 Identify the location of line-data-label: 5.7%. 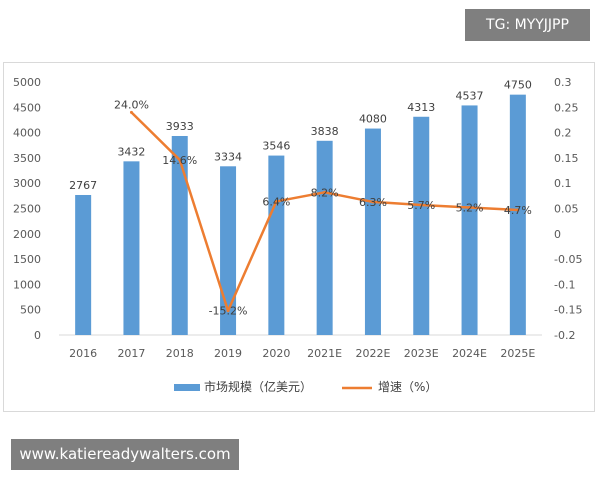
(421, 205).